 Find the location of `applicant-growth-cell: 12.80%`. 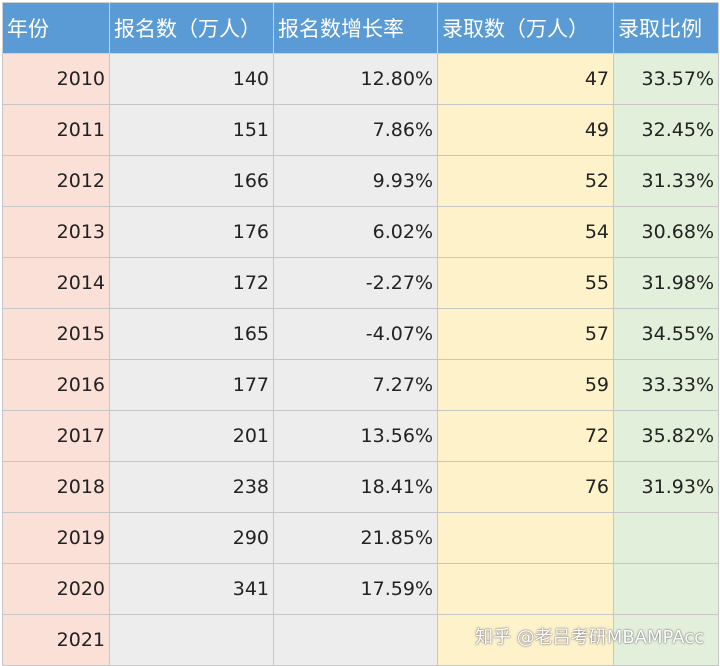

applicant-growth-cell: 12.80% is located at coordinates (355, 79).